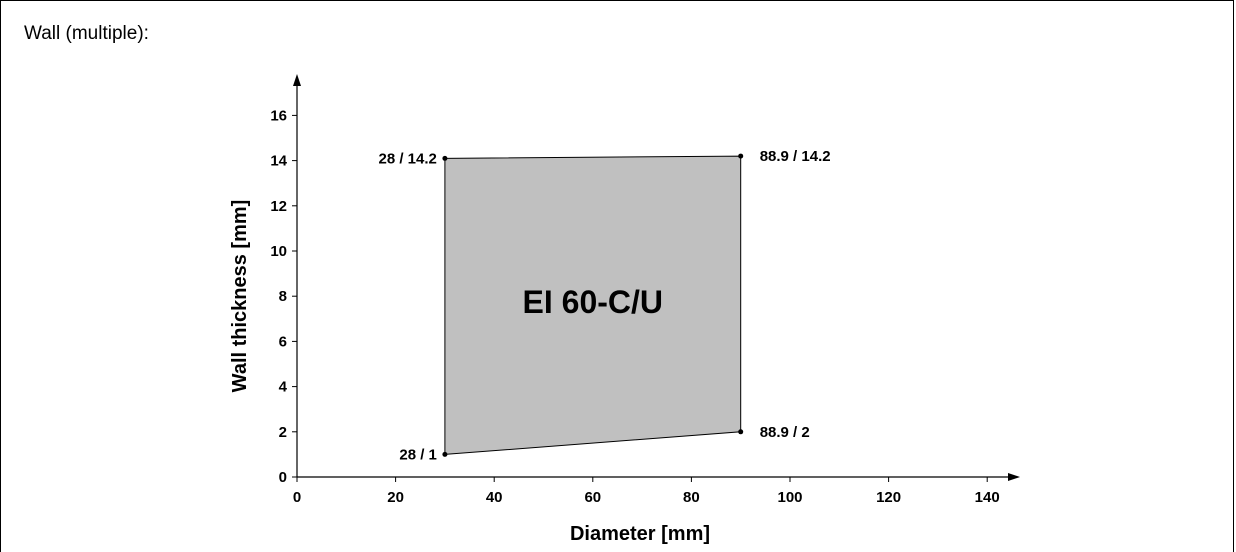 The width and height of the screenshot is (1236, 552). What do you see at coordinates (297, 497) in the screenshot?
I see `x-tick-label: 0` at bounding box center [297, 497].